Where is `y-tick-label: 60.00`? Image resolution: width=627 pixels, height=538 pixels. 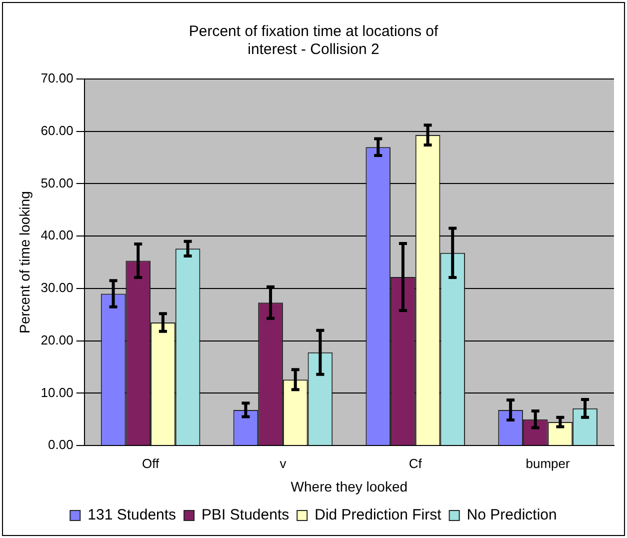 y-tick-label: 60.00 is located at coordinates (57, 130).